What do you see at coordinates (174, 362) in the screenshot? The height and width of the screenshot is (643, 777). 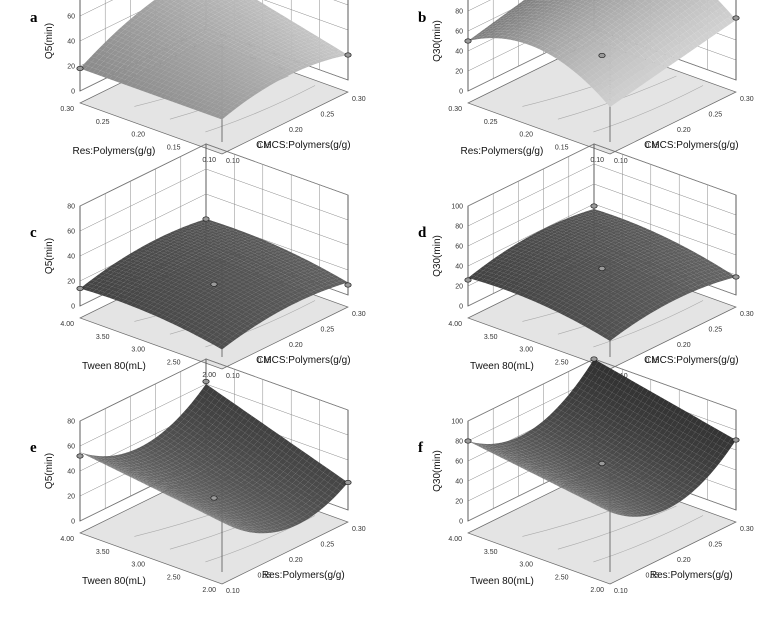 I see `y-tick-label: 2.50` at bounding box center [174, 362].